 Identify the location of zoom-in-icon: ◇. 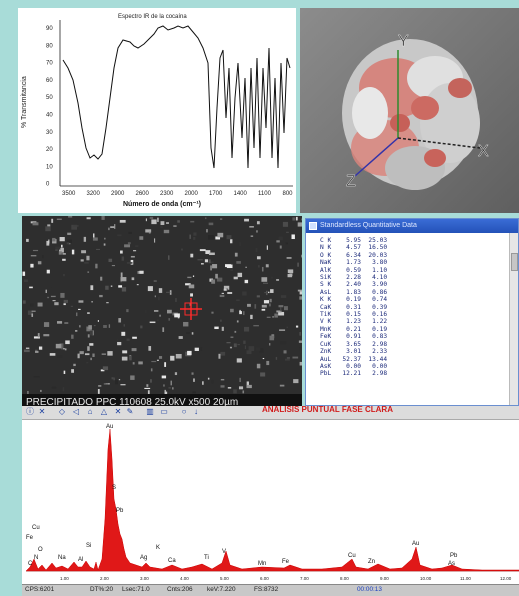
(62, 412).